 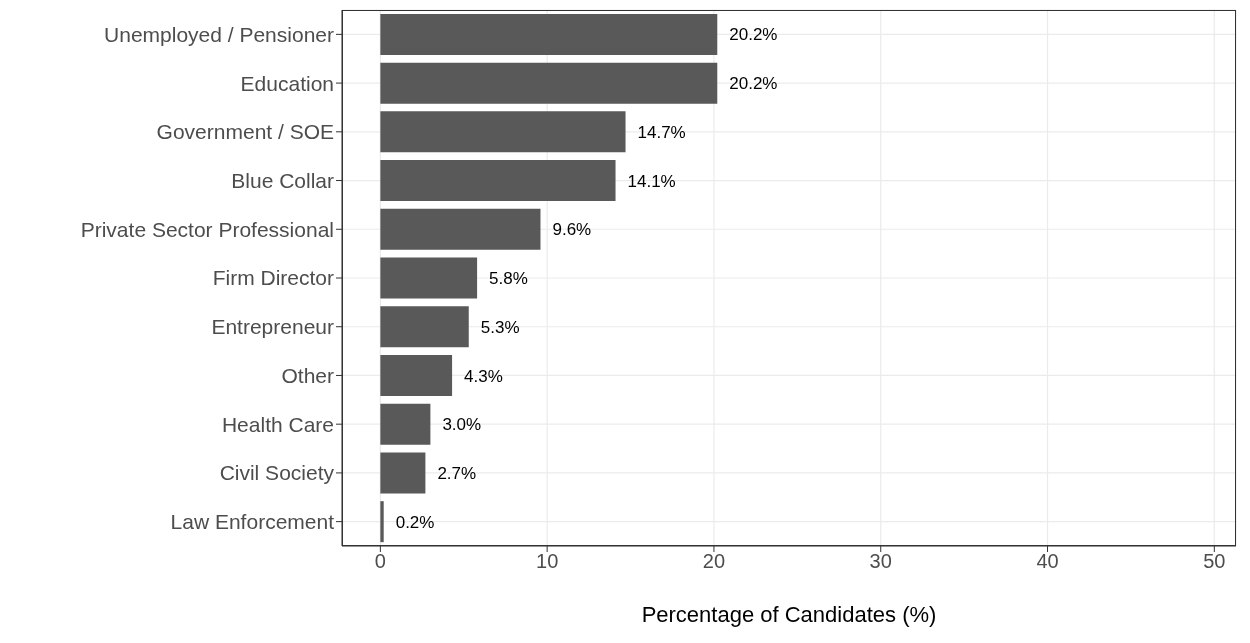 I want to click on y-tick-label: Civil Society, so click(x=277, y=473).